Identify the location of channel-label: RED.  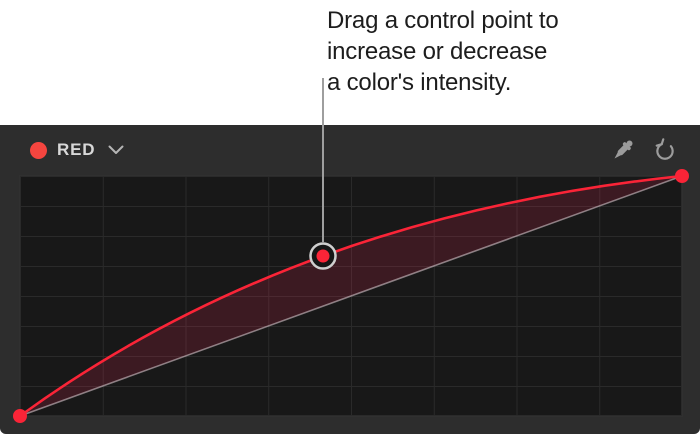
(76, 149).